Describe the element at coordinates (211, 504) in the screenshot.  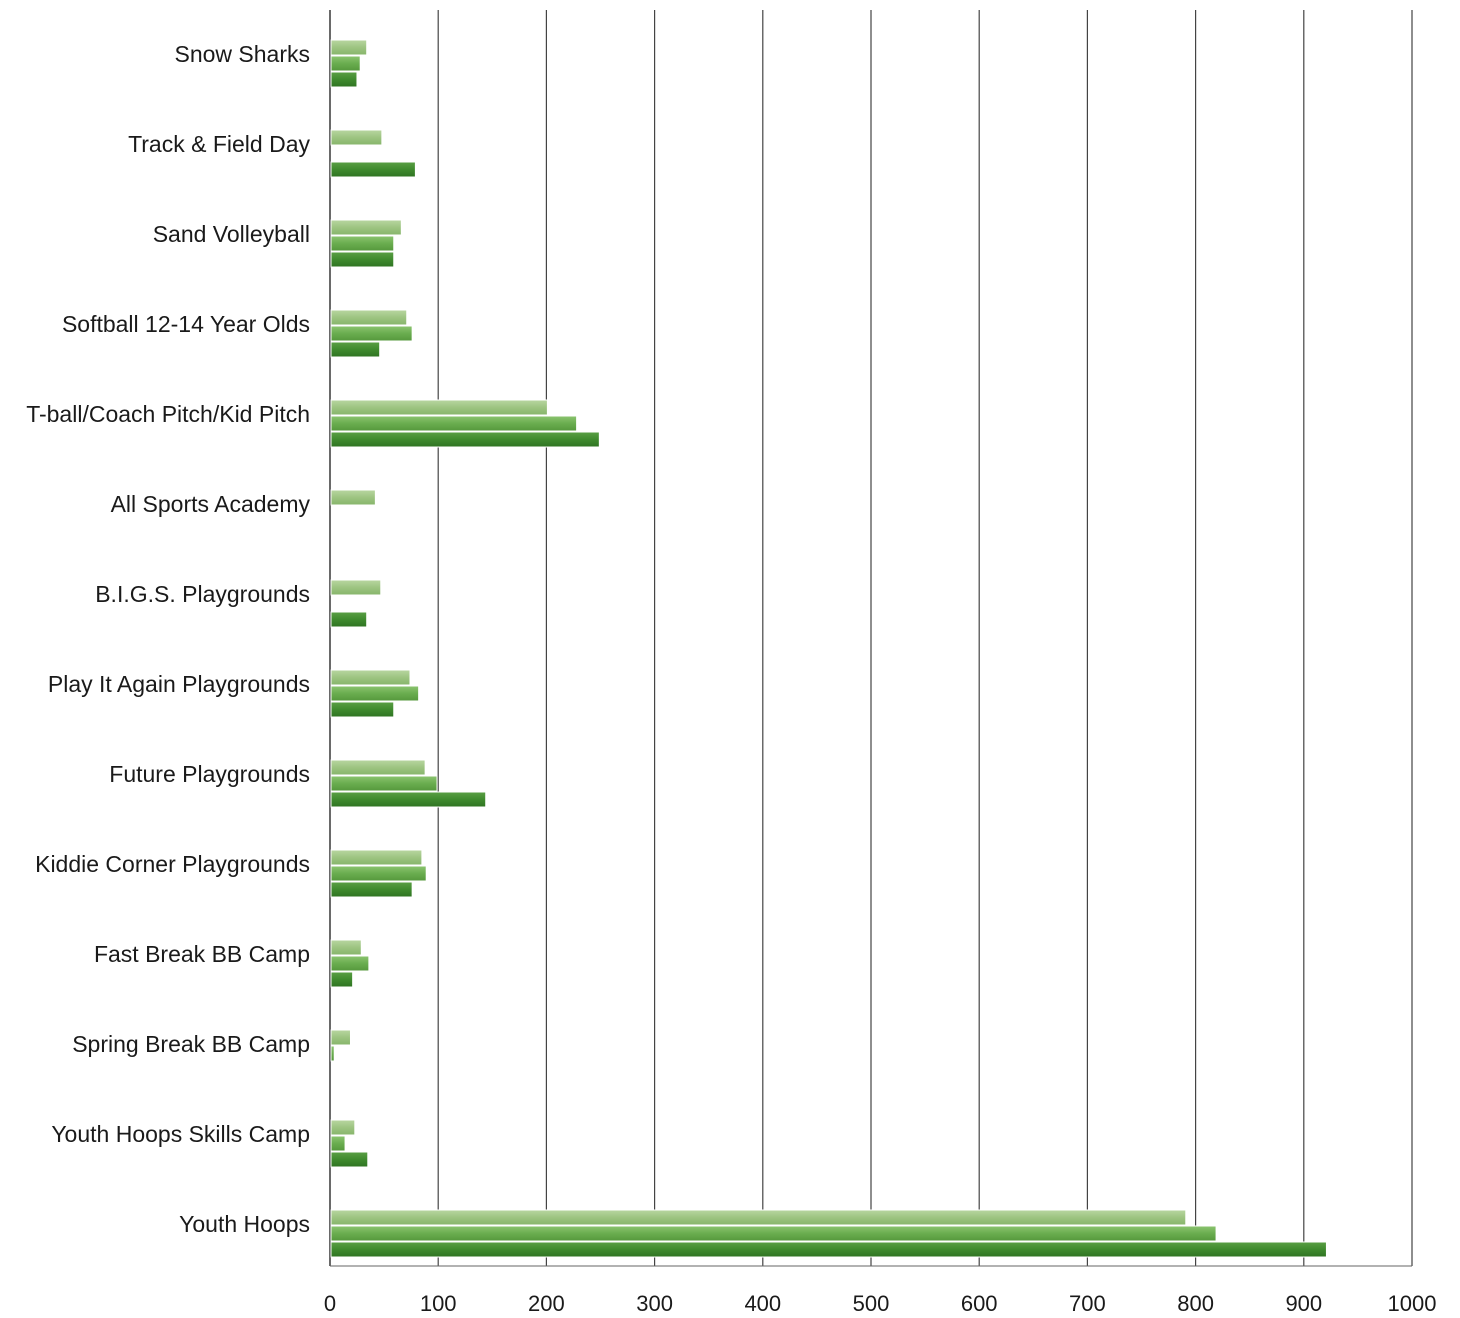
I see `category-label: All Sports Academy` at that location.